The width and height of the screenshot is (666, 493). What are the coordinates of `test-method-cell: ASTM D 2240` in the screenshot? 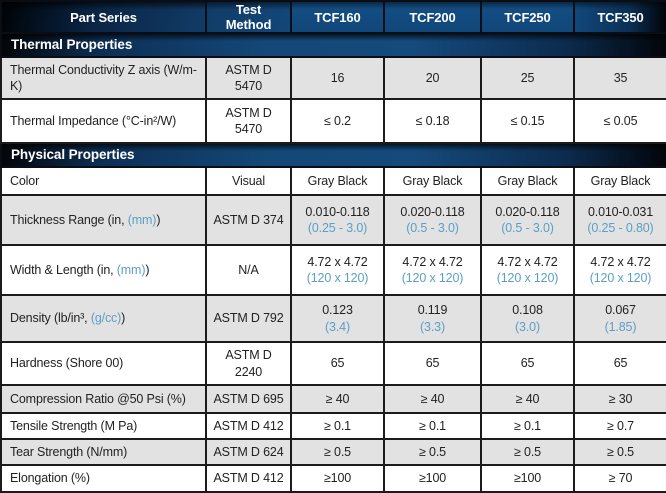 It's located at (248, 363).